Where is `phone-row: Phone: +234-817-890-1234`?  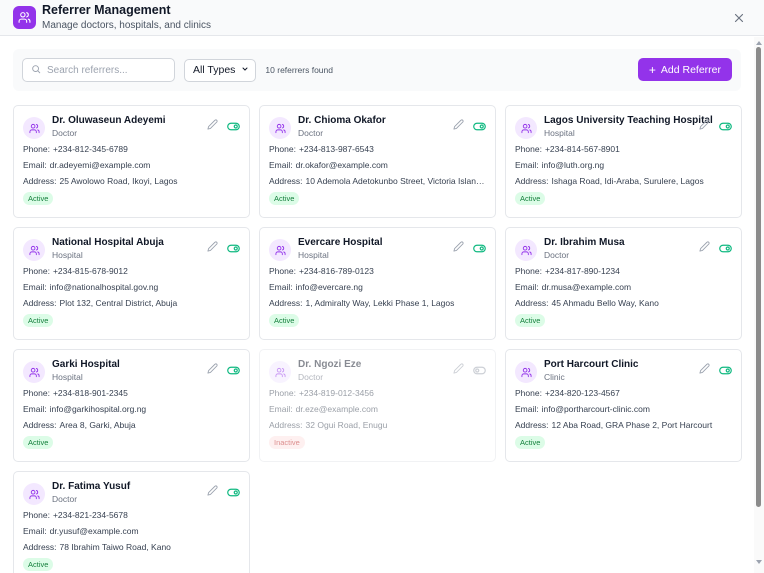 phone-row: Phone: +234-817-890-1234 is located at coordinates (623, 271).